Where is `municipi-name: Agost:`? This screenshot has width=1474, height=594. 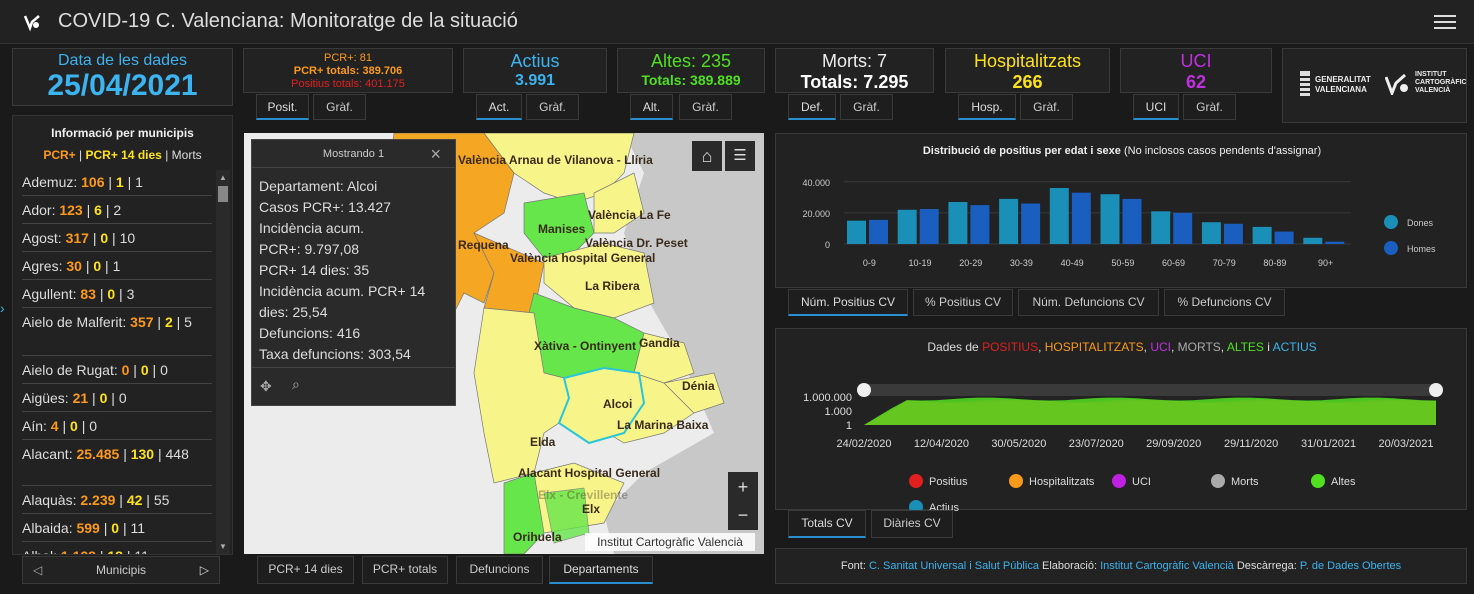
municipi-name: Agost: is located at coordinates (44, 238).